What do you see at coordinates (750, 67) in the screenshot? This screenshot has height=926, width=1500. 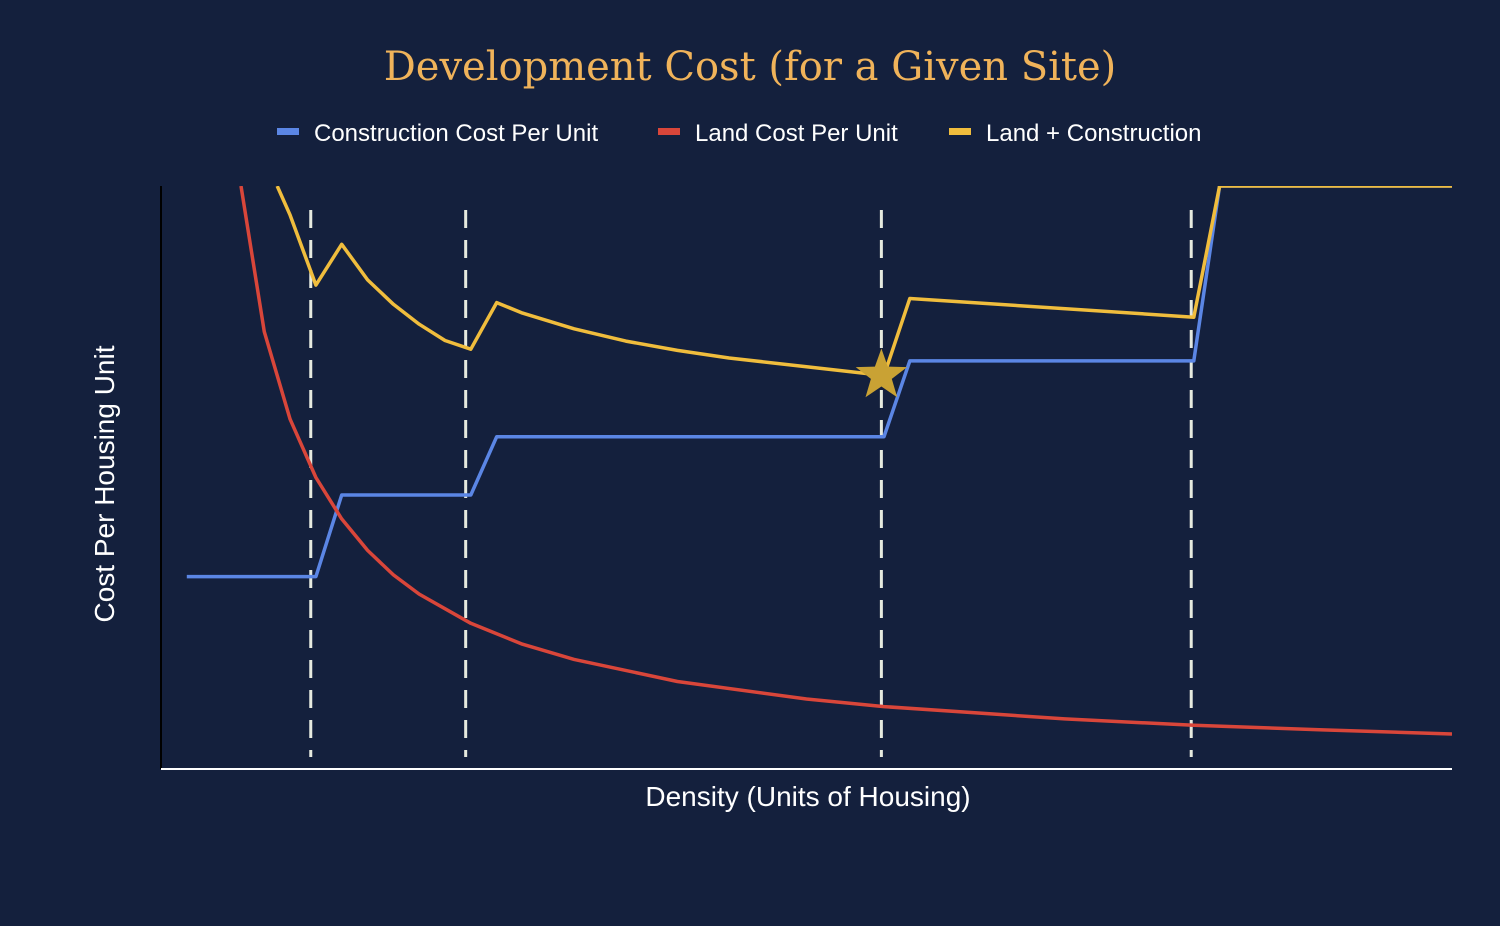 I see `chart-title: Development Cost (for a Given Site)` at bounding box center [750, 67].